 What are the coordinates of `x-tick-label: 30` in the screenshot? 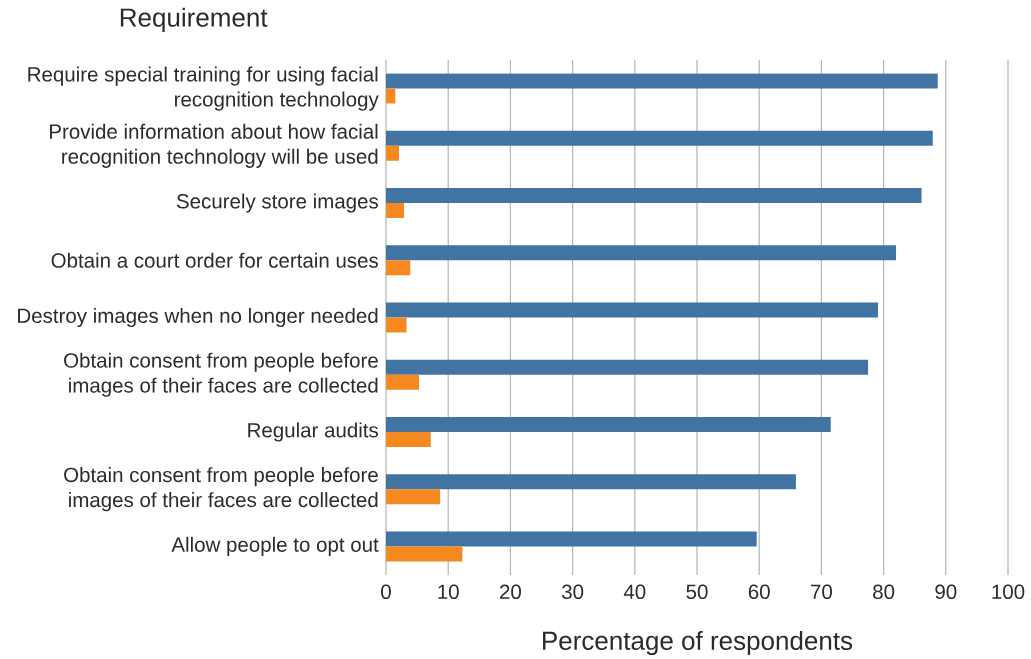 It's located at (572, 592).